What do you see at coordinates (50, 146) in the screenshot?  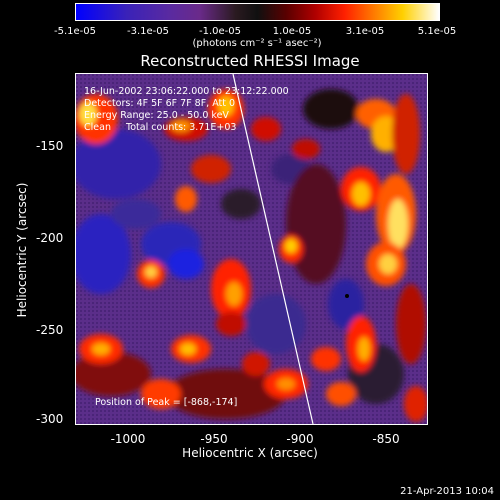 I see `y-tick-label: -150` at bounding box center [50, 146].